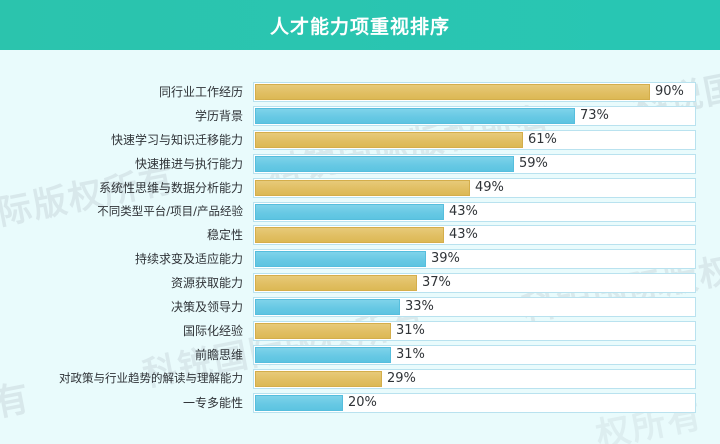  What do you see at coordinates (489, 187) in the screenshot?
I see `bar-value-label: 49%` at bounding box center [489, 187].